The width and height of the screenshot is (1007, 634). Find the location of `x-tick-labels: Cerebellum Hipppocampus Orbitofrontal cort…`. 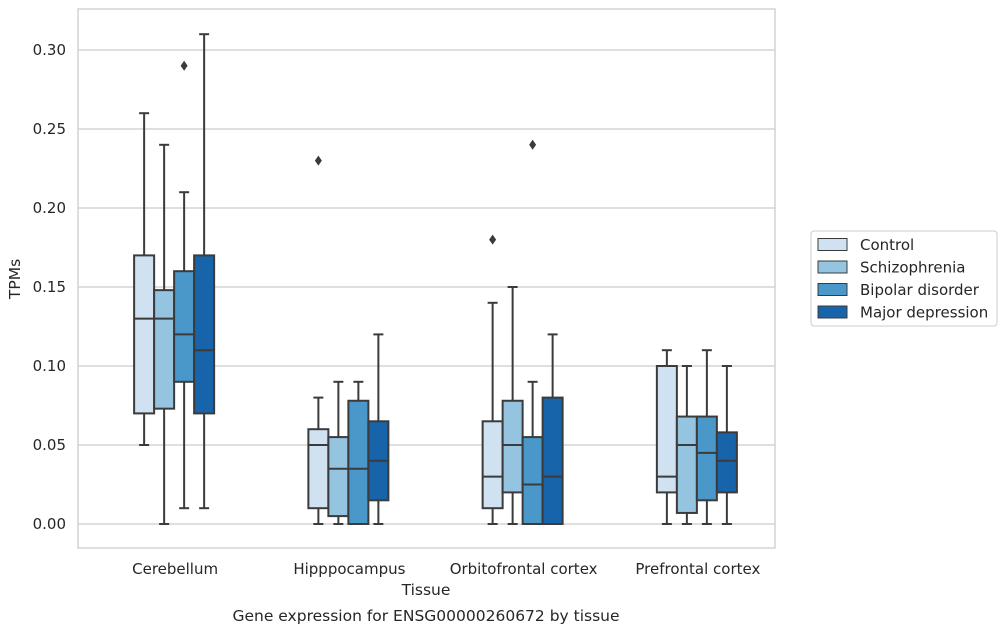

x-tick-labels: Cerebellum Hipppocampus Orbitofrontal cort… is located at coordinates (446, 569).